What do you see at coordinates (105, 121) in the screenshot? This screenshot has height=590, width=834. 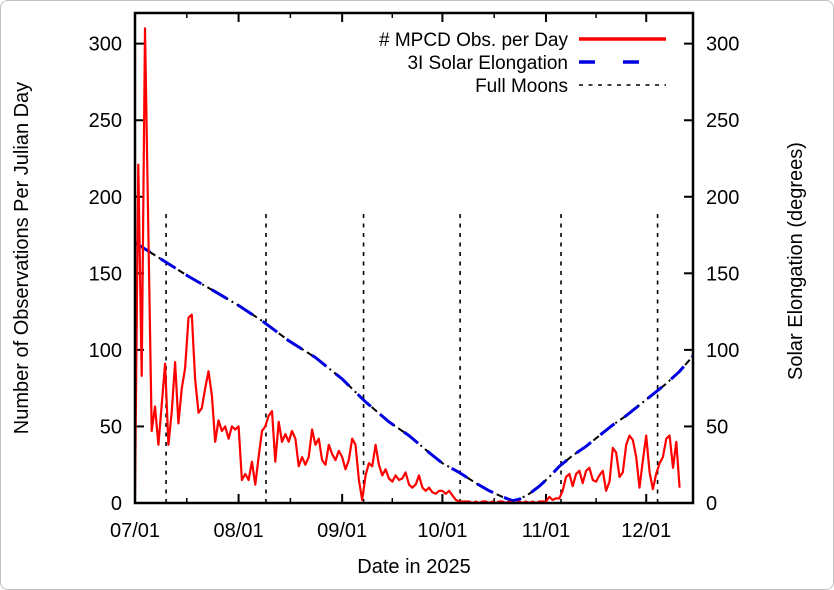 I see `y-tick-label-left: 250` at bounding box center [105, 121].